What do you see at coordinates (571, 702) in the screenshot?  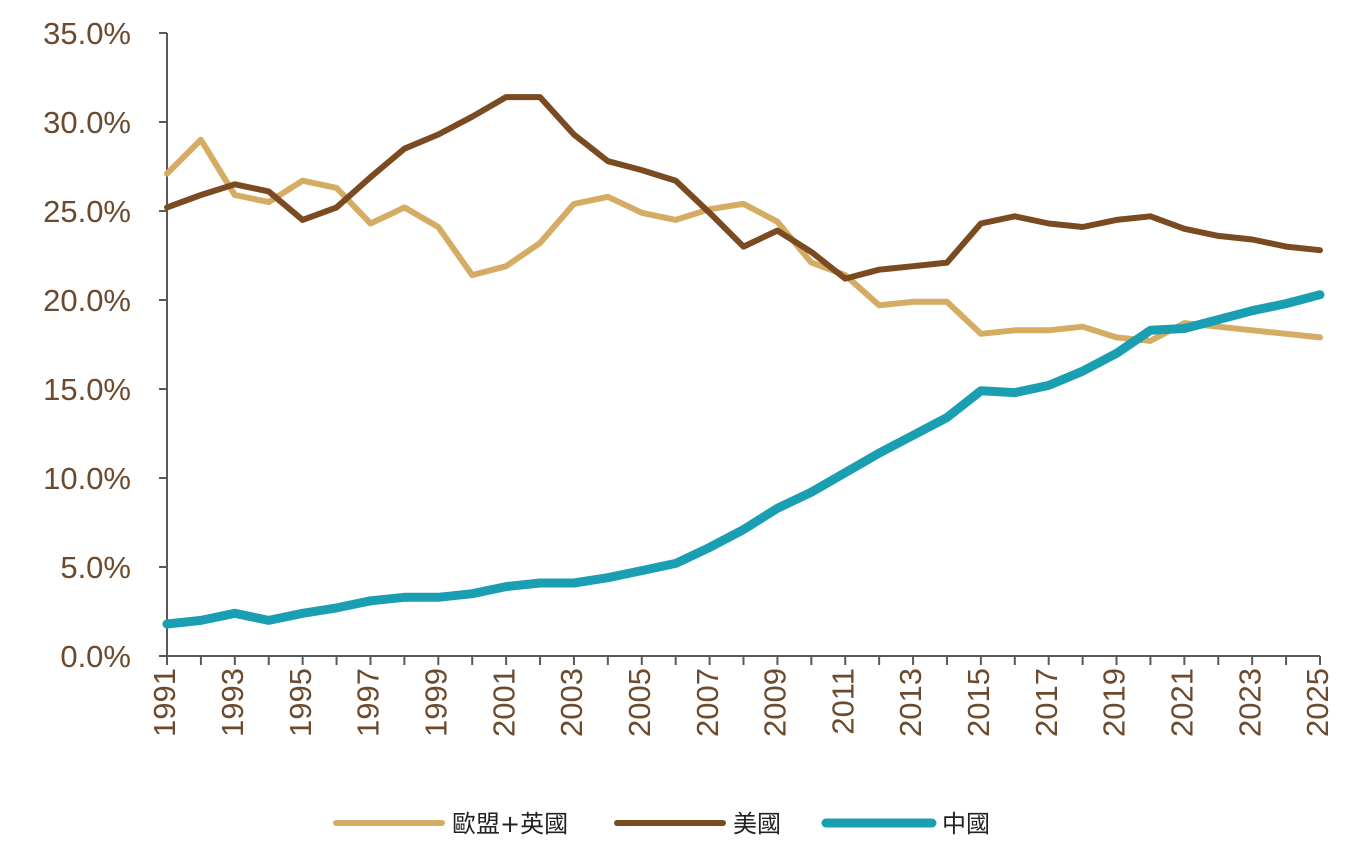 I see `x-tick-label: 2003` at bounding box center [571, 702].